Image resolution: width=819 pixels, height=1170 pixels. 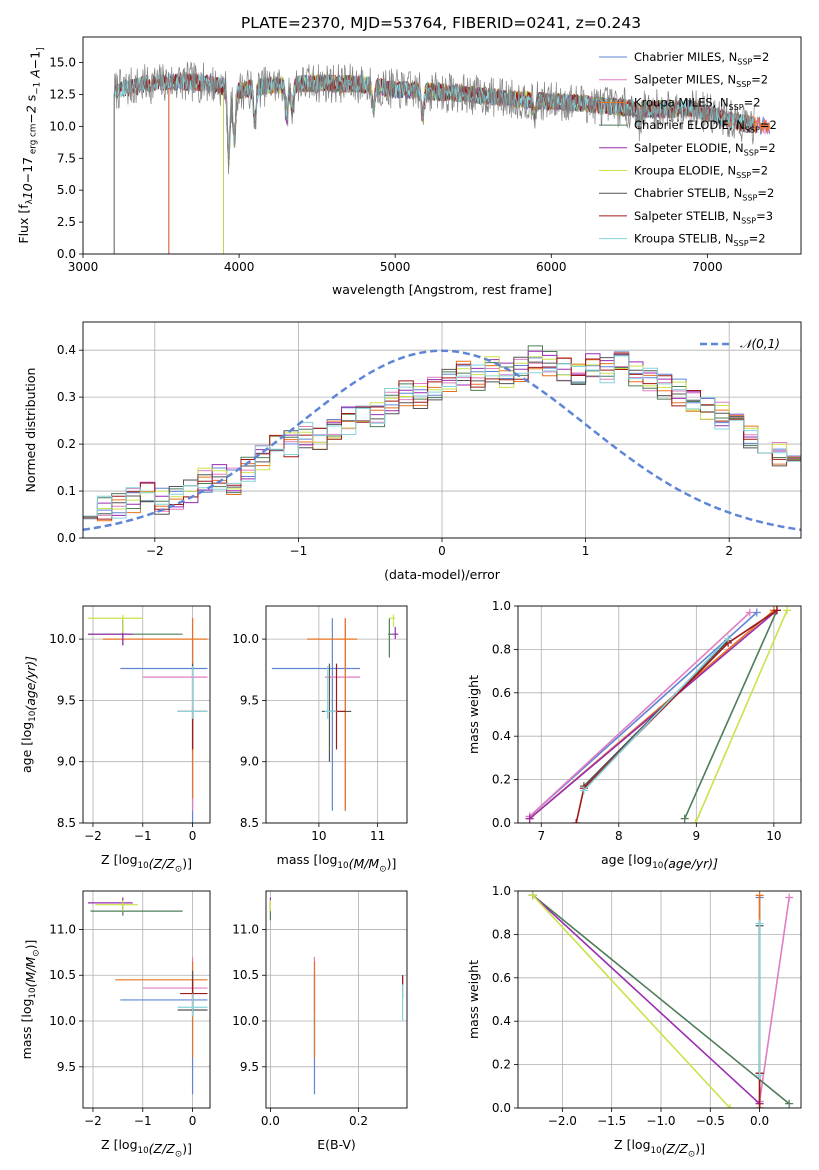 I want to click on mass-vs-z-ylabel: mass [log10(M/M⊙)], so click(x=30, y=1000).